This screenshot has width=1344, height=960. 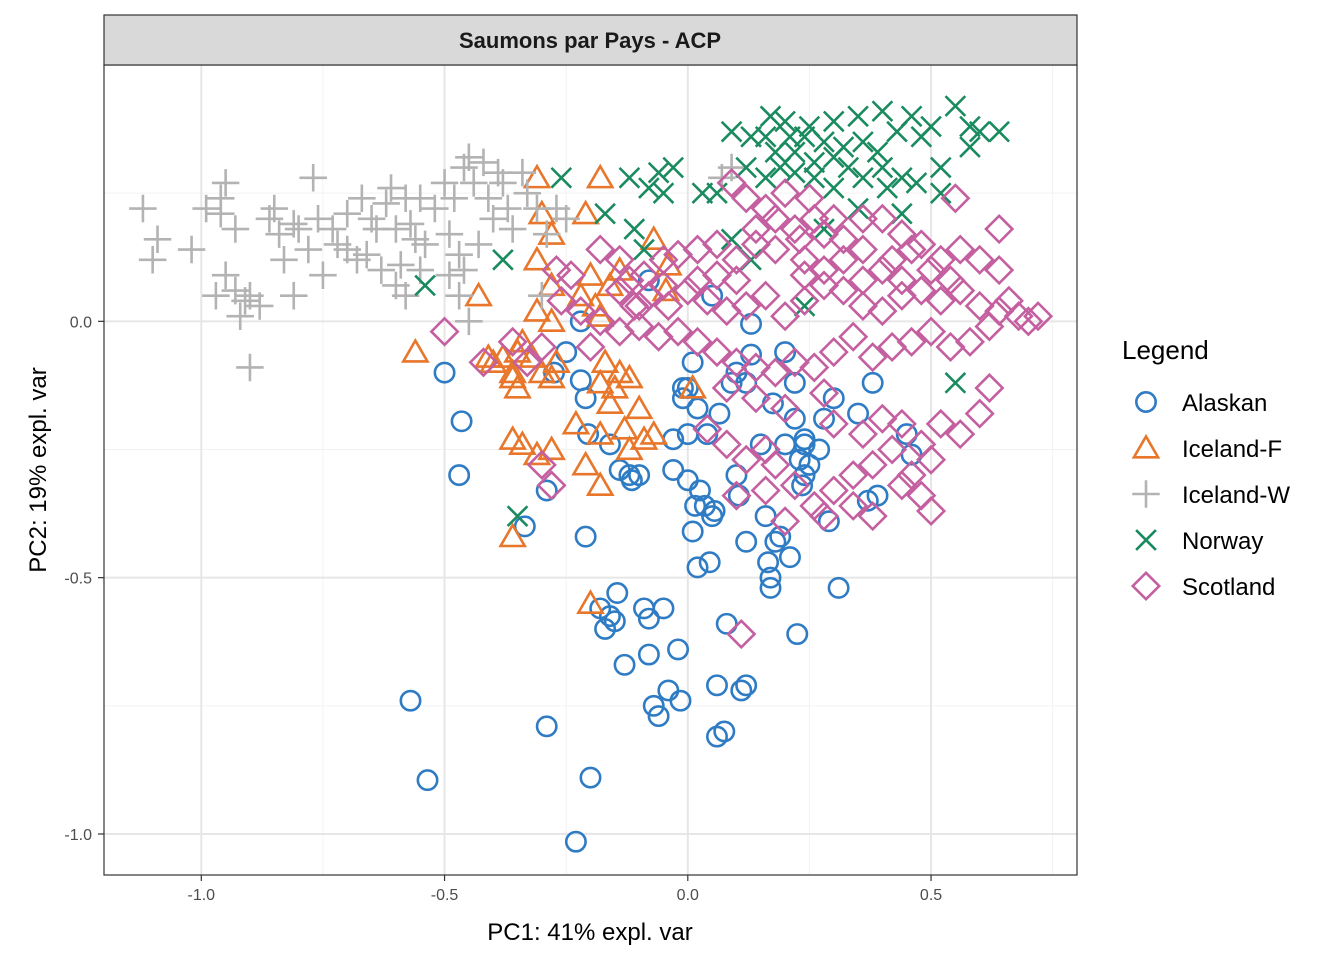 I want to click on chart-title: Saumons par Pays - ACP, so click(x=590, y=40).